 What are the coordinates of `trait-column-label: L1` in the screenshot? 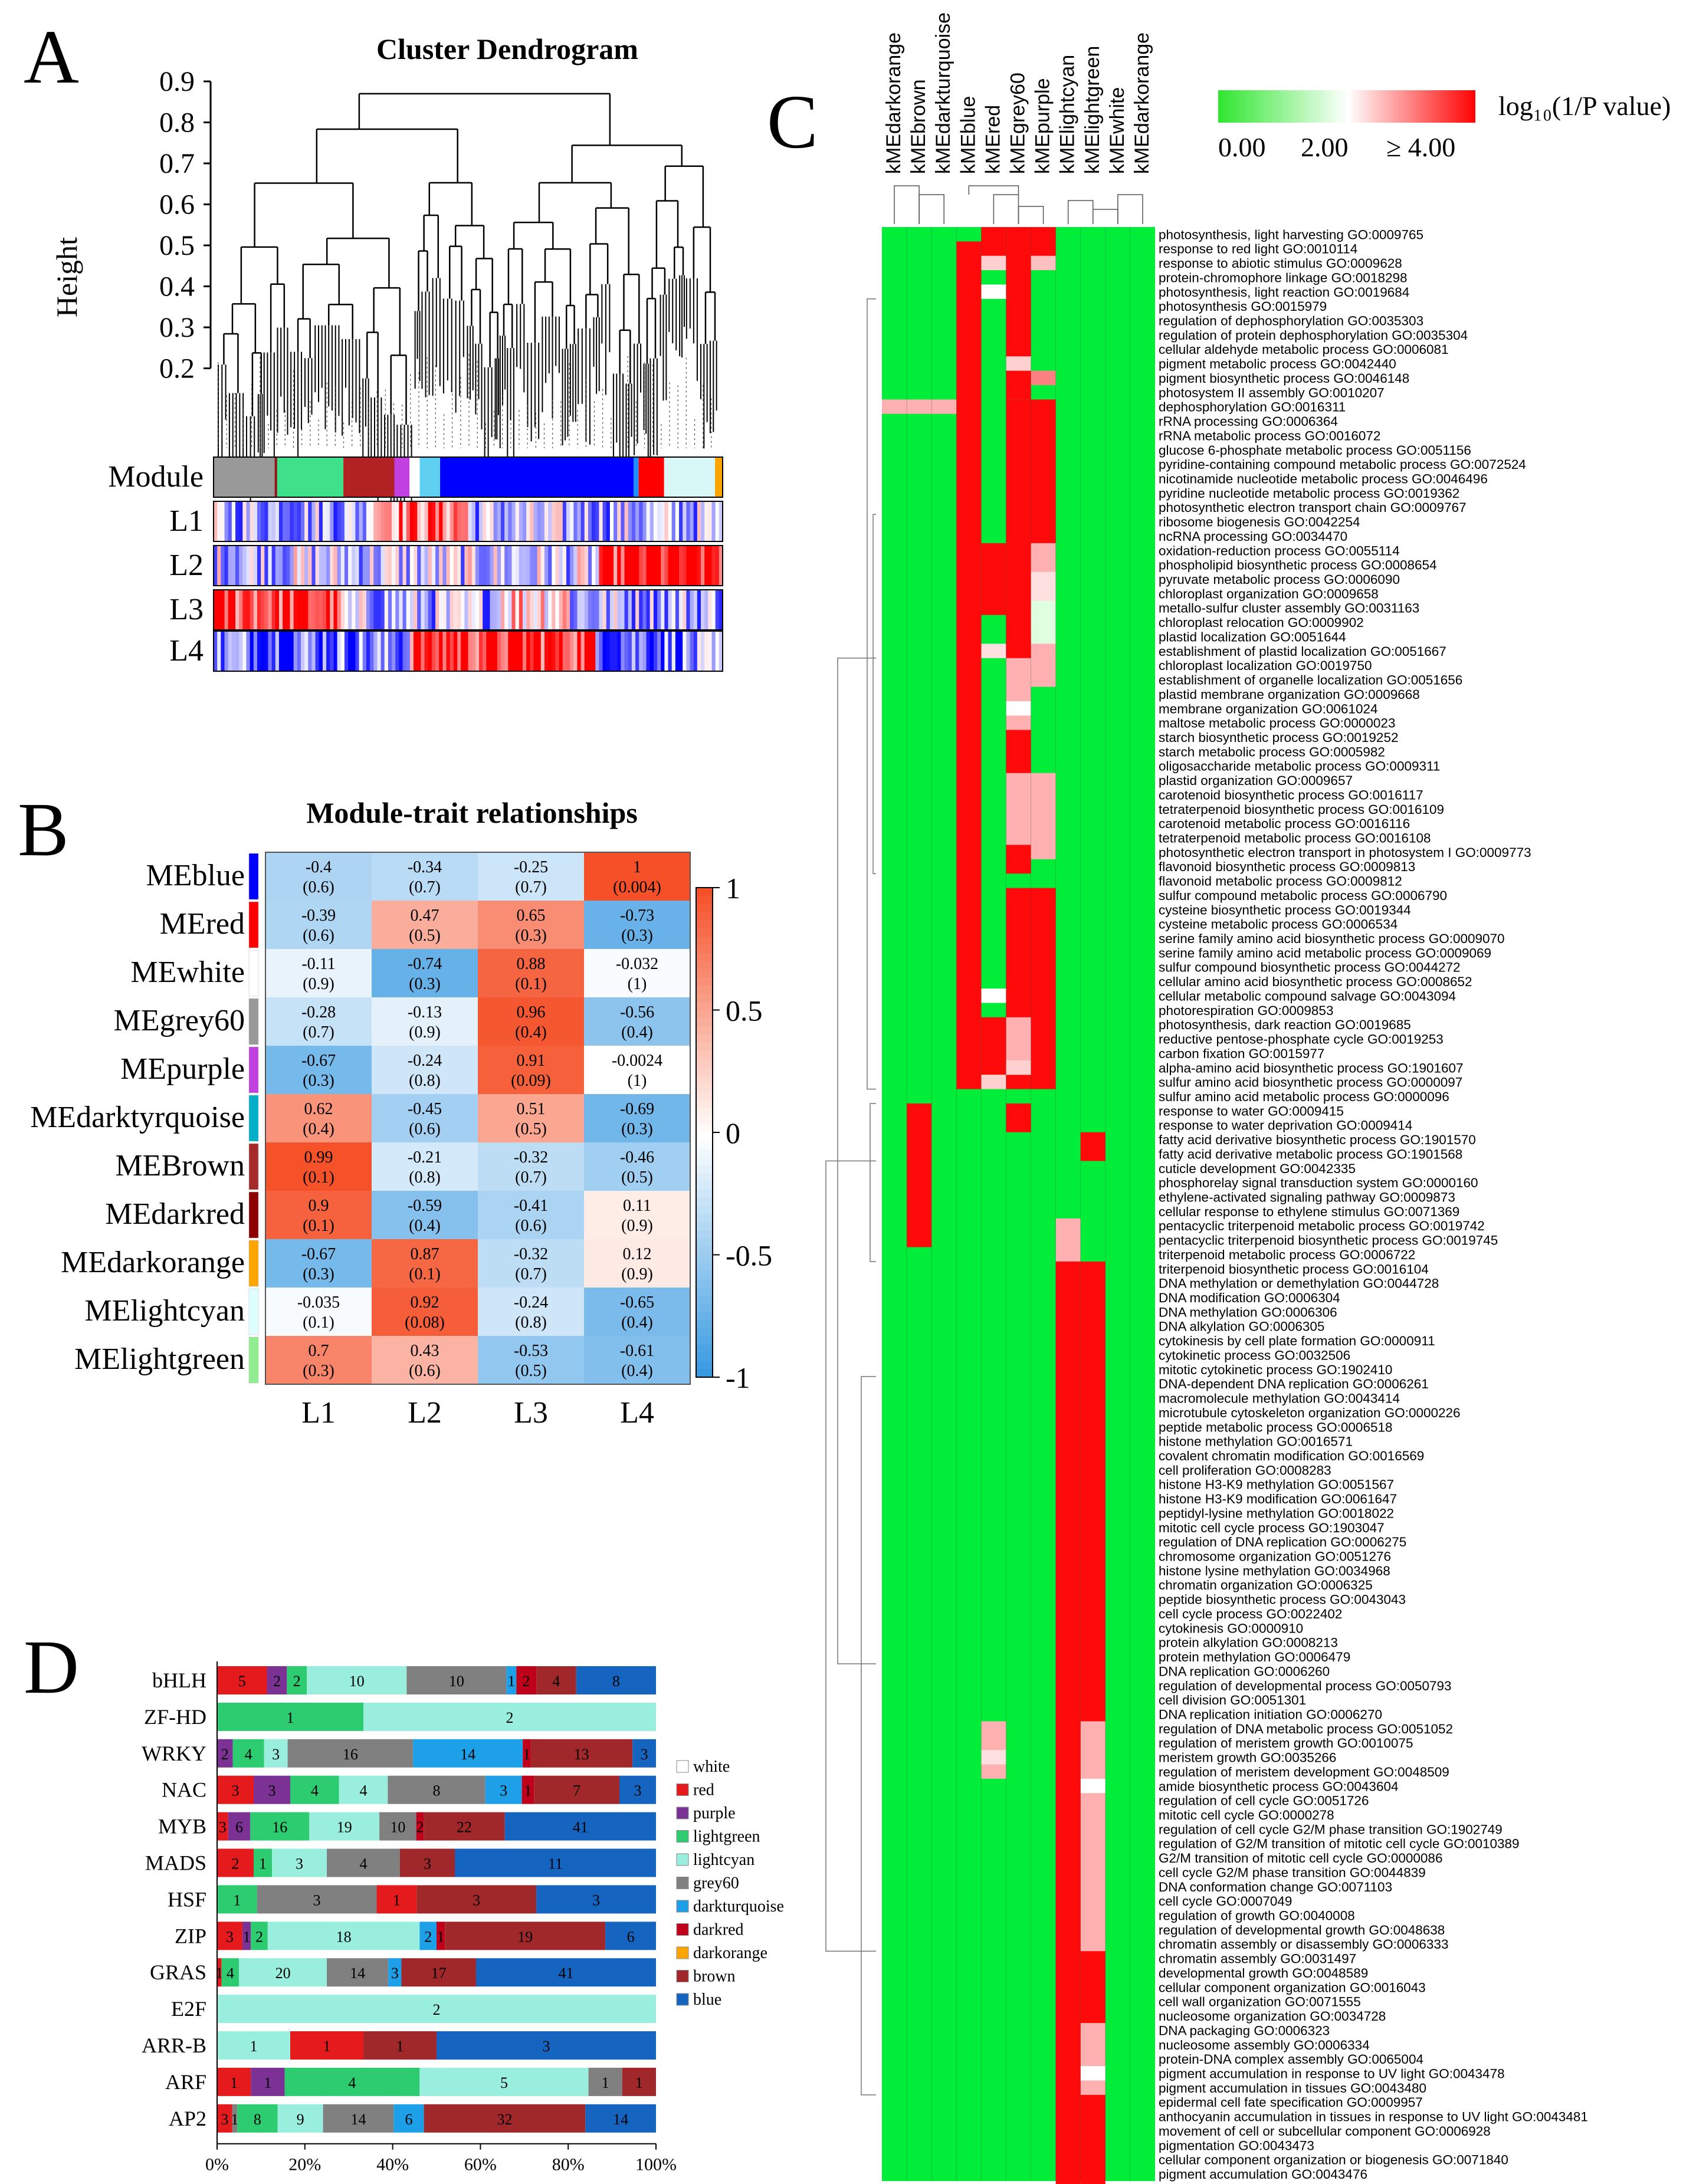 It's located at (319, 1413).